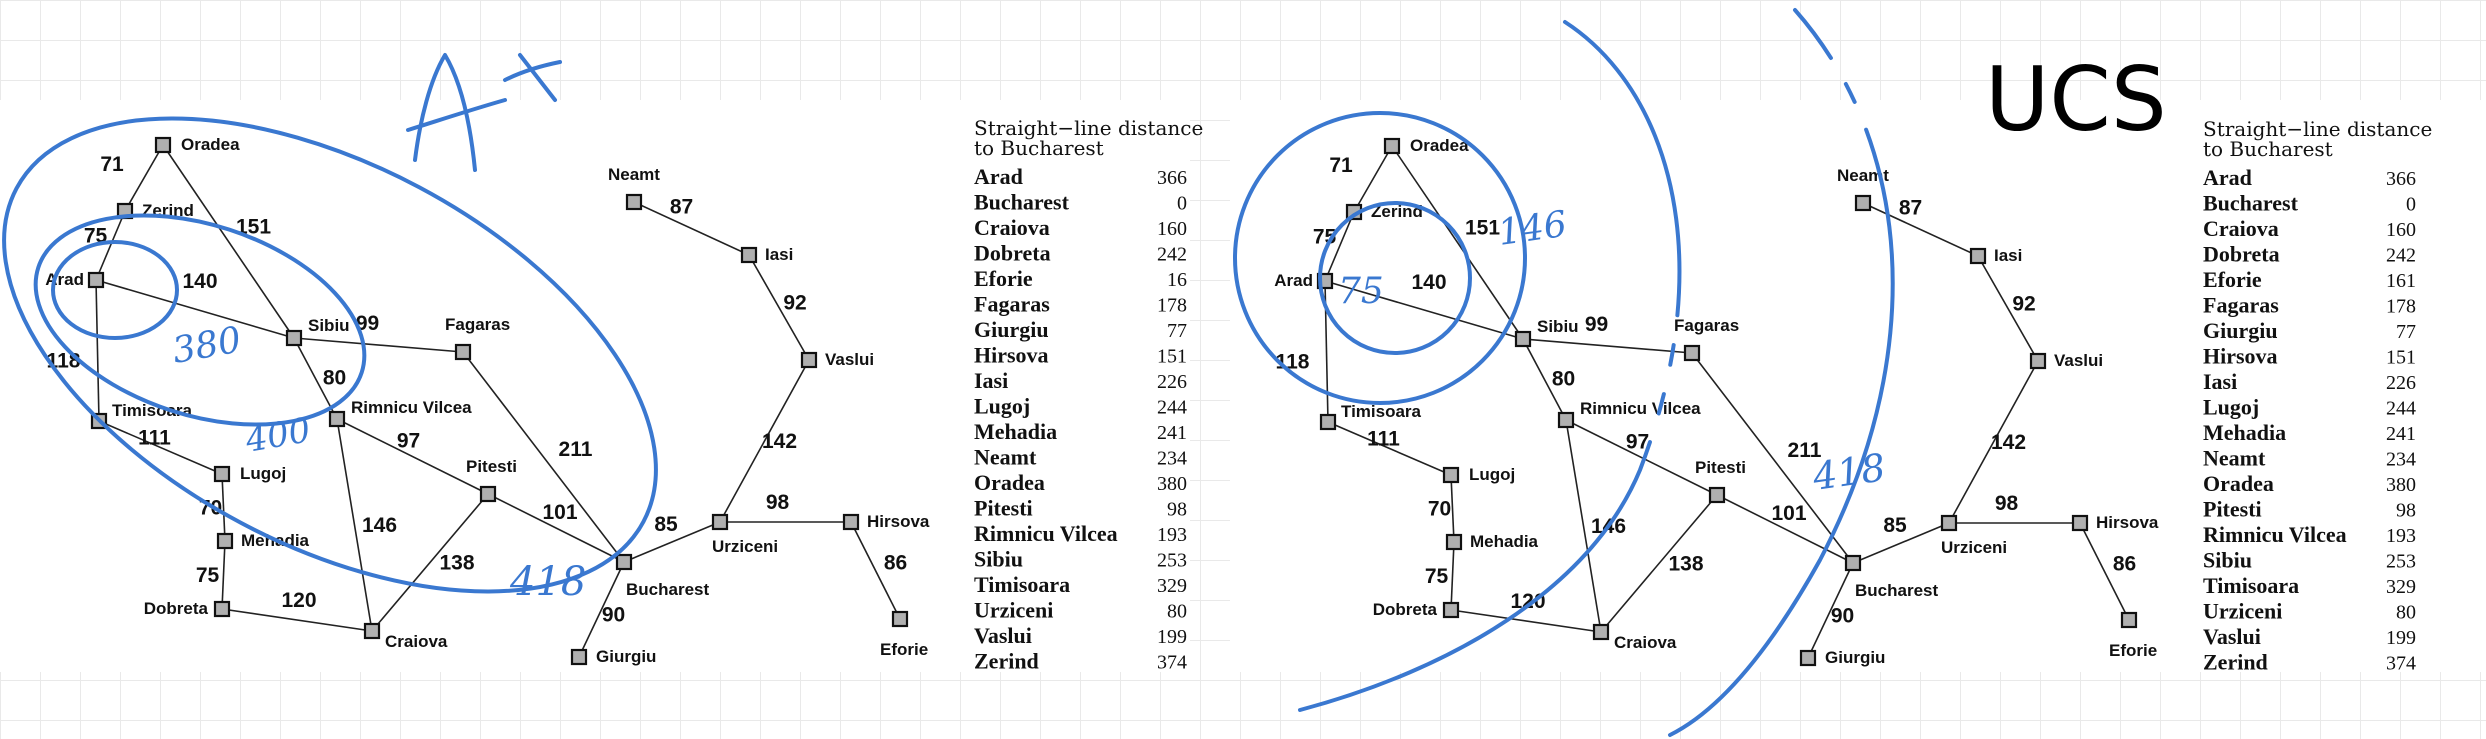 Image resolution: width=2486 pixels, height=739 pixels. Describe the element at coordinates (666, 524) in the screenshot. I see `distance-label: 85` at that location.